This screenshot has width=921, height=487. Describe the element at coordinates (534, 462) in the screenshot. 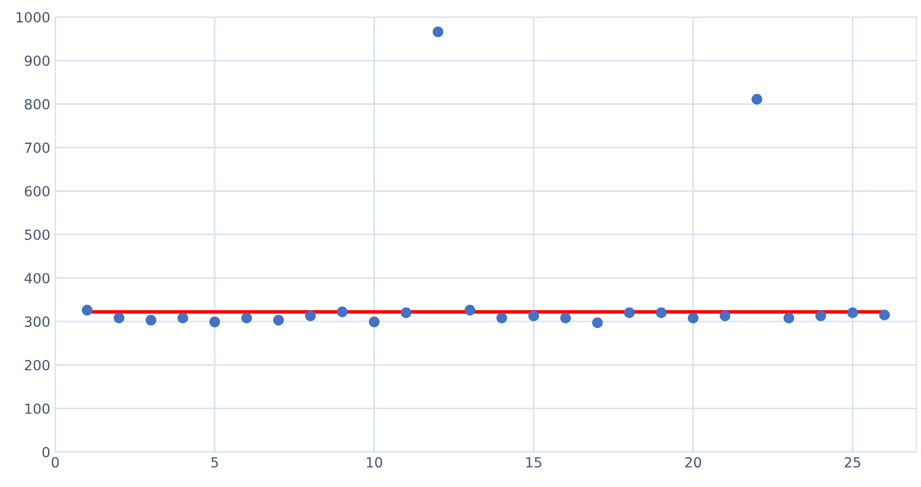

I see `x-tick-label: 15` at that location.